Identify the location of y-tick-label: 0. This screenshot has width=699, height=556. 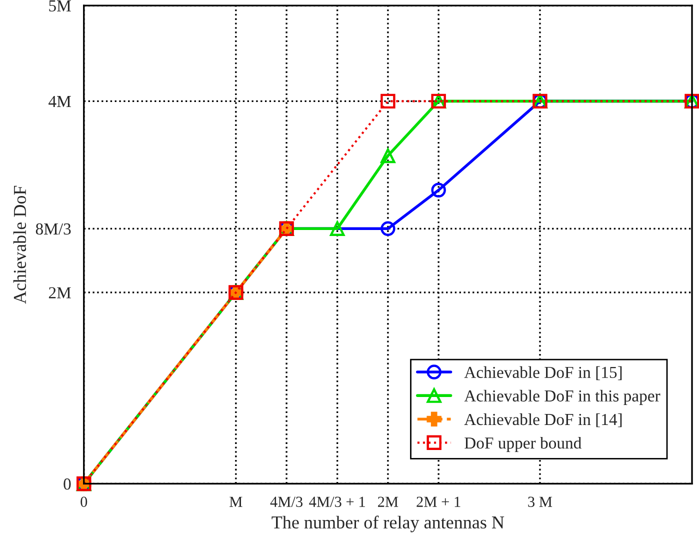
(67, 484).